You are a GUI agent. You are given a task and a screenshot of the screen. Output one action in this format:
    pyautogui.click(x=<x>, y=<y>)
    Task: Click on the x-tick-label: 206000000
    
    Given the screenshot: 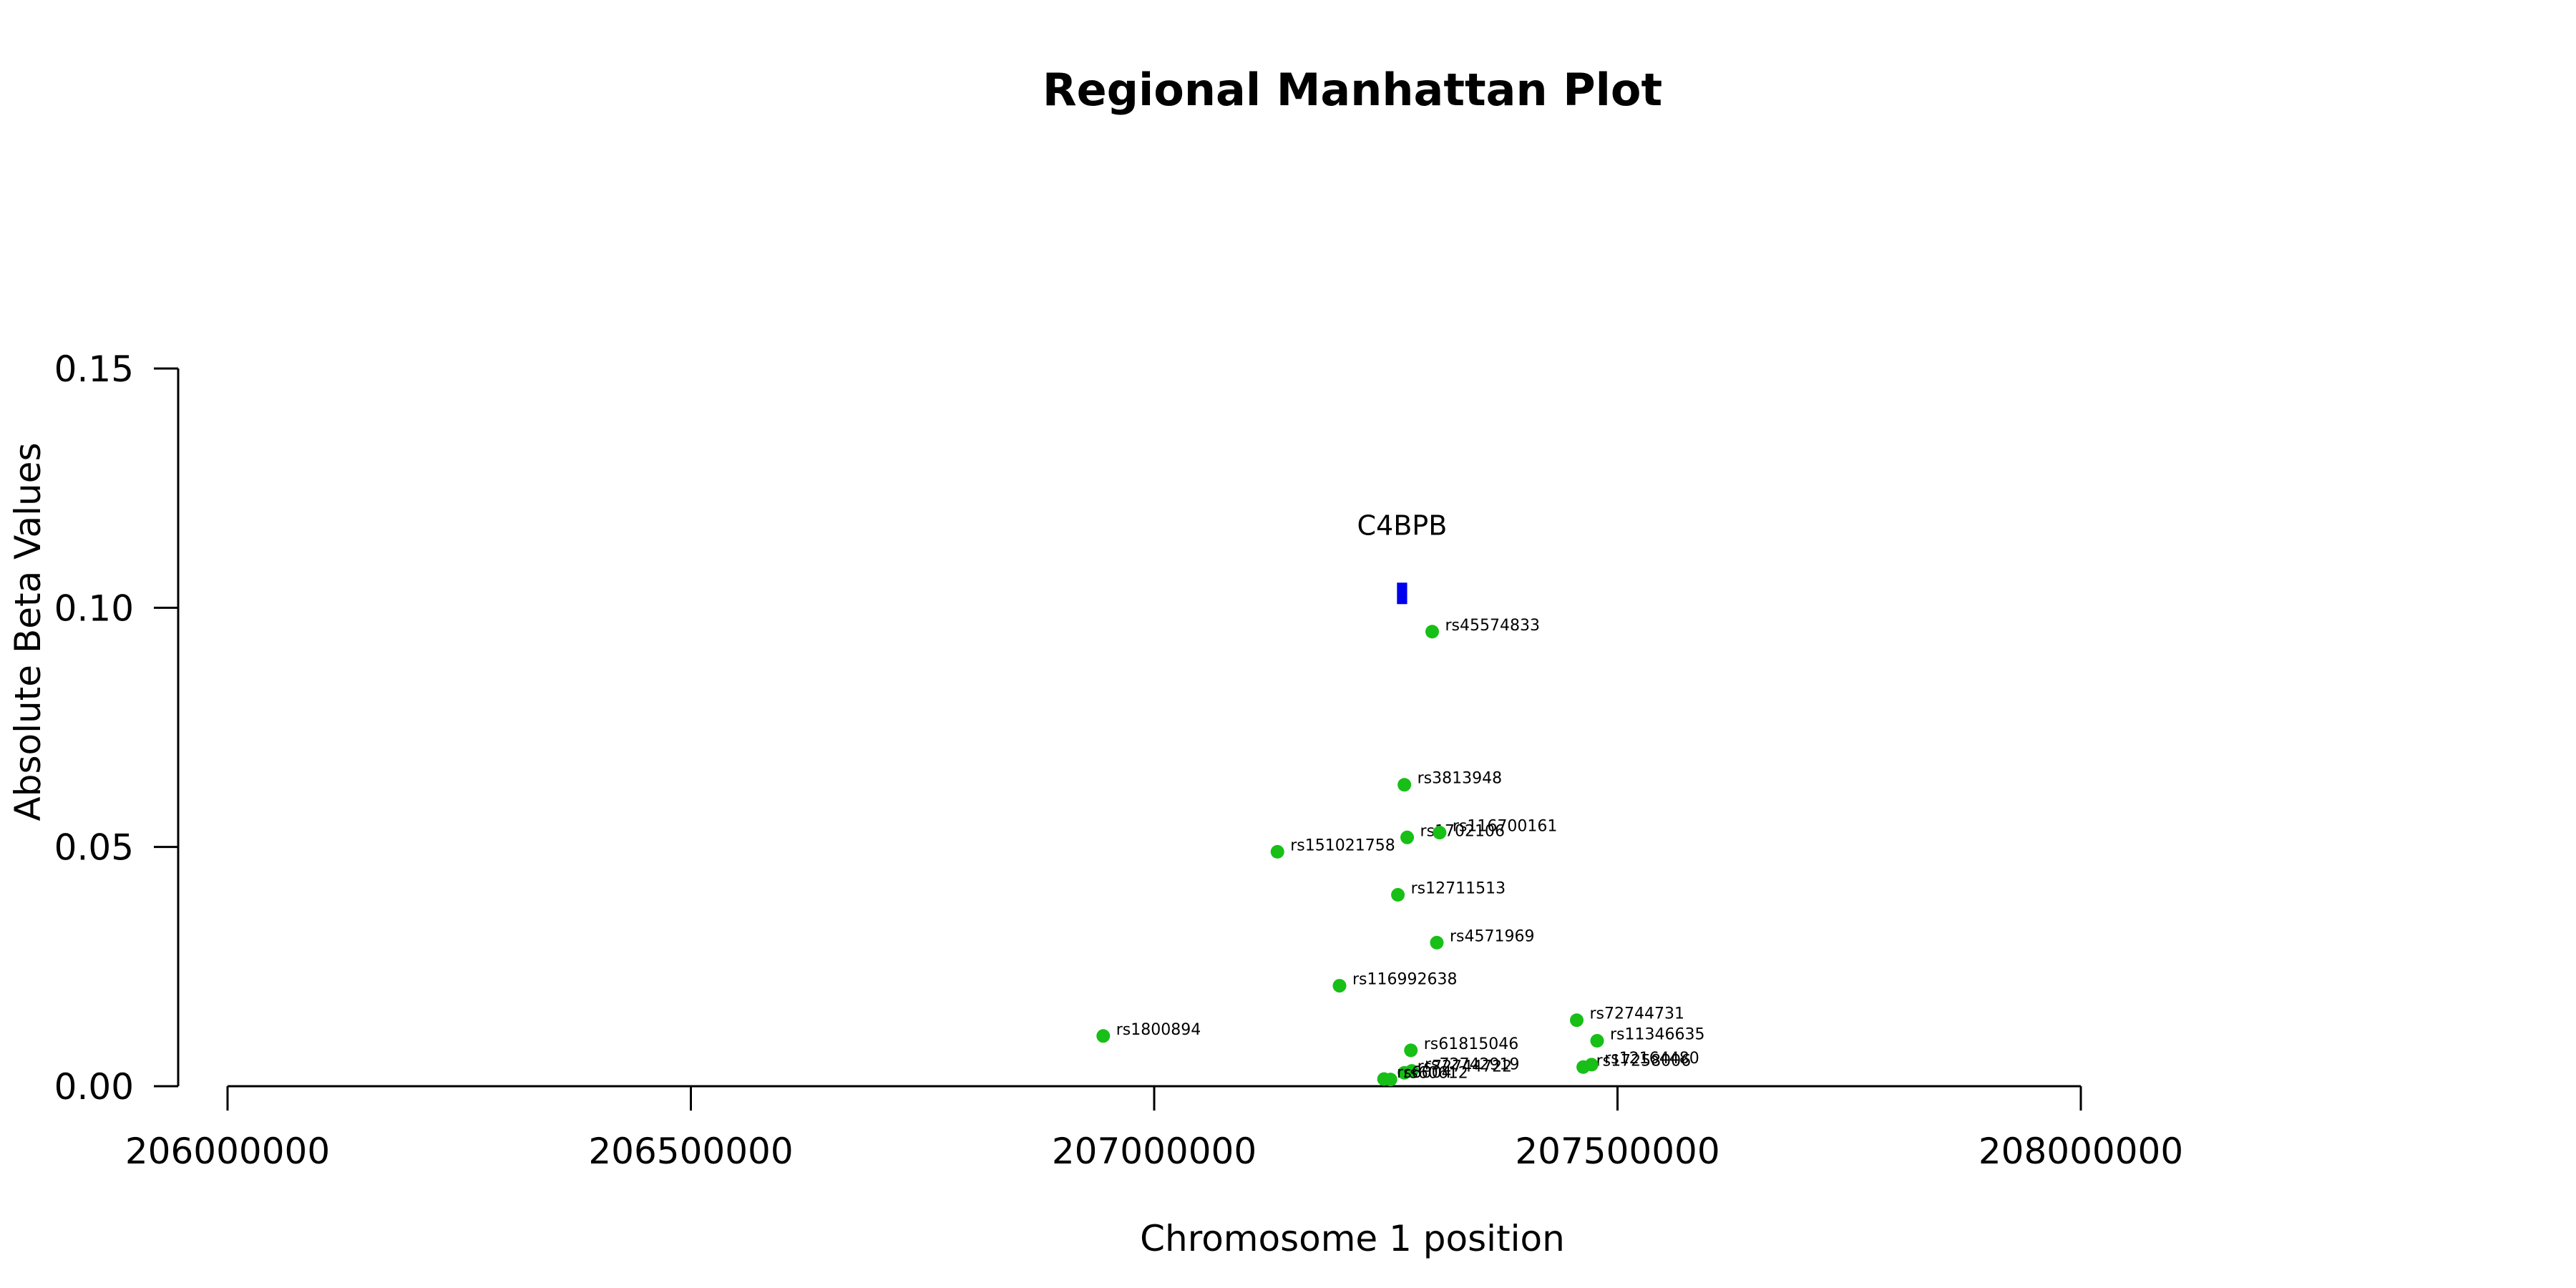 What is the action you would take?
    pyautogui.click(x=227, y=1151)
    